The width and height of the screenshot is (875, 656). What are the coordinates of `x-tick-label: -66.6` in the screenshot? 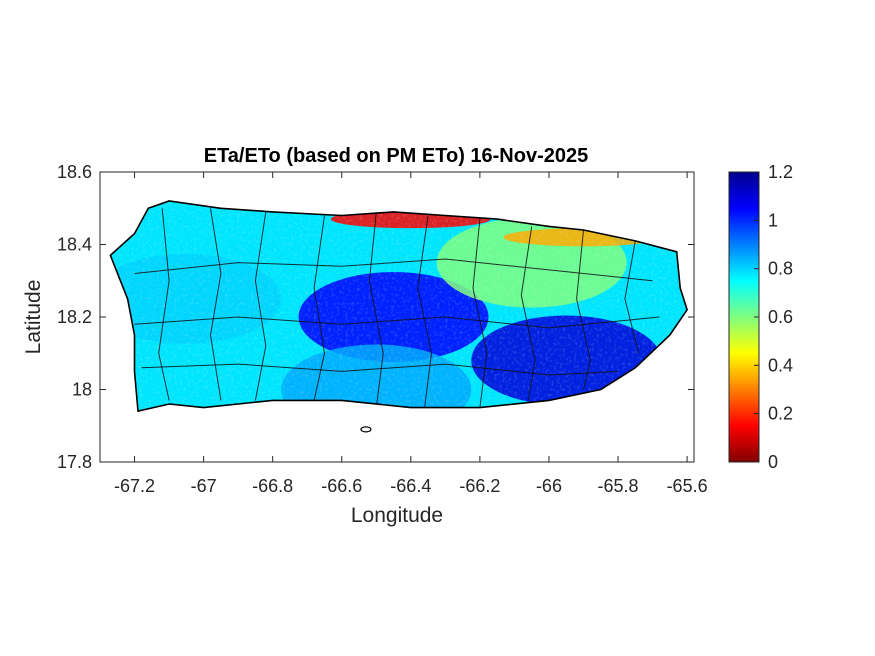 It's located at (341, 486).